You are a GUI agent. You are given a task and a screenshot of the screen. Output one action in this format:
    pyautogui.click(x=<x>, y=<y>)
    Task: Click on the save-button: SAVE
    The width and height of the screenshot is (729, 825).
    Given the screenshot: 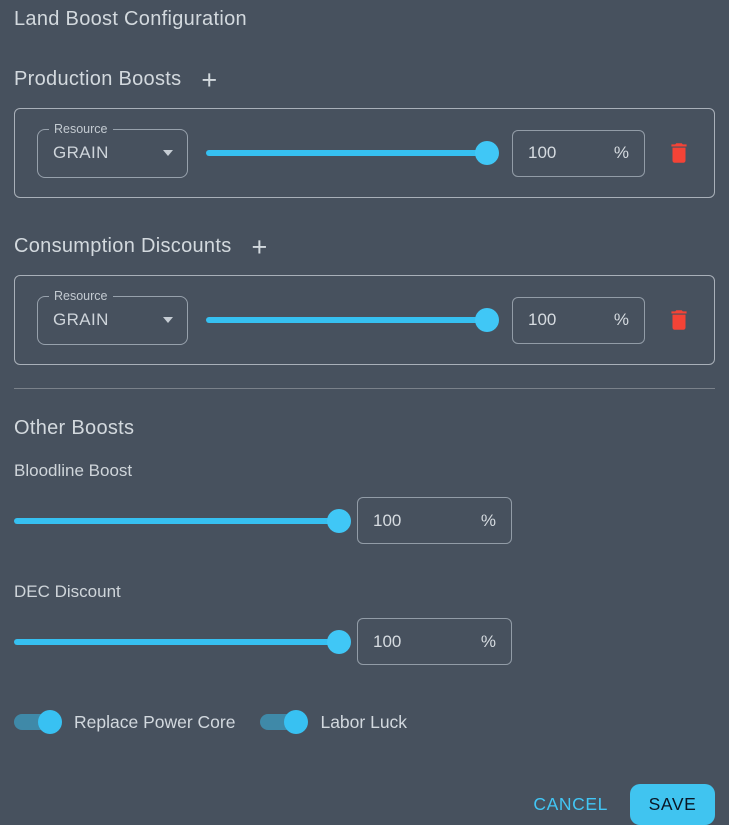 What is the action you would take?
    pyautogui.click(x=672, y=804)
    